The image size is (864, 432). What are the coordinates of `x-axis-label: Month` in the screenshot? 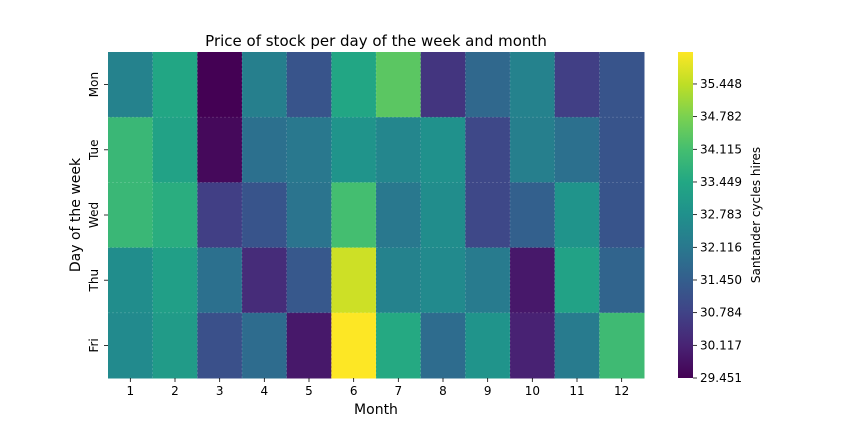 It's located at (376, 410).